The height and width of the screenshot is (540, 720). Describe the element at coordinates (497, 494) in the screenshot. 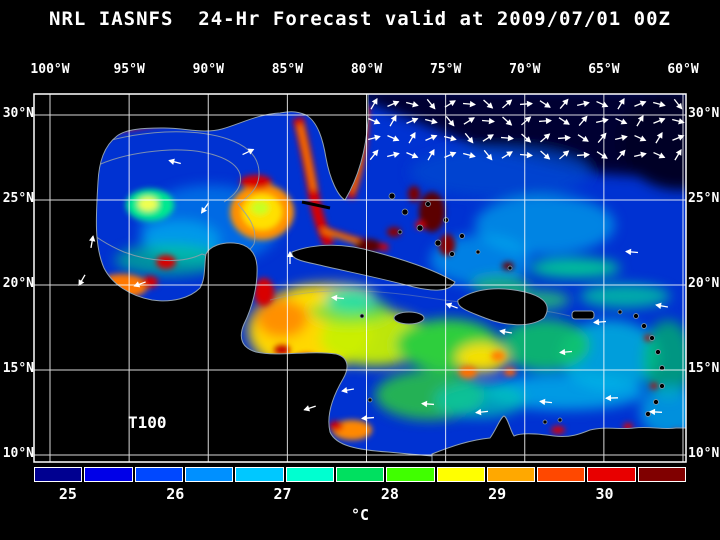

I see `colorbar-tick-label: 29` at that location.